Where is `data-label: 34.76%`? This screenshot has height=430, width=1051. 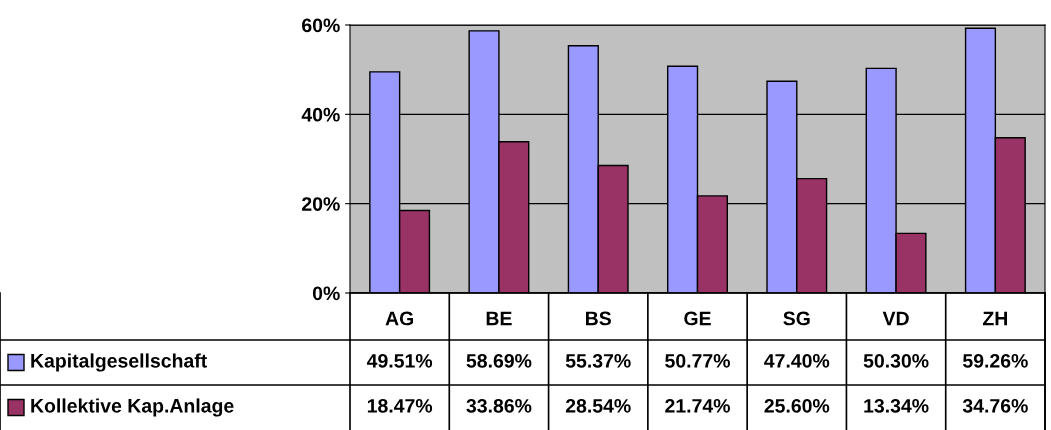
data-label: 34.76% is located at coordinates (995, 405).